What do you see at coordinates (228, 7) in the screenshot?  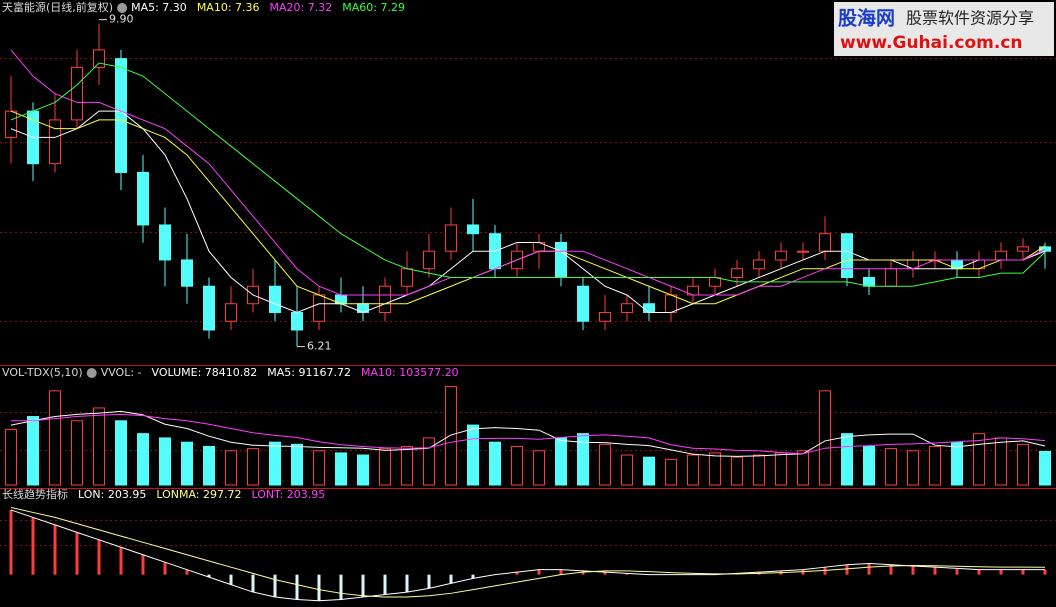 I see `legend-entry: MA10: 7.36` at bounding box center [228, 7].